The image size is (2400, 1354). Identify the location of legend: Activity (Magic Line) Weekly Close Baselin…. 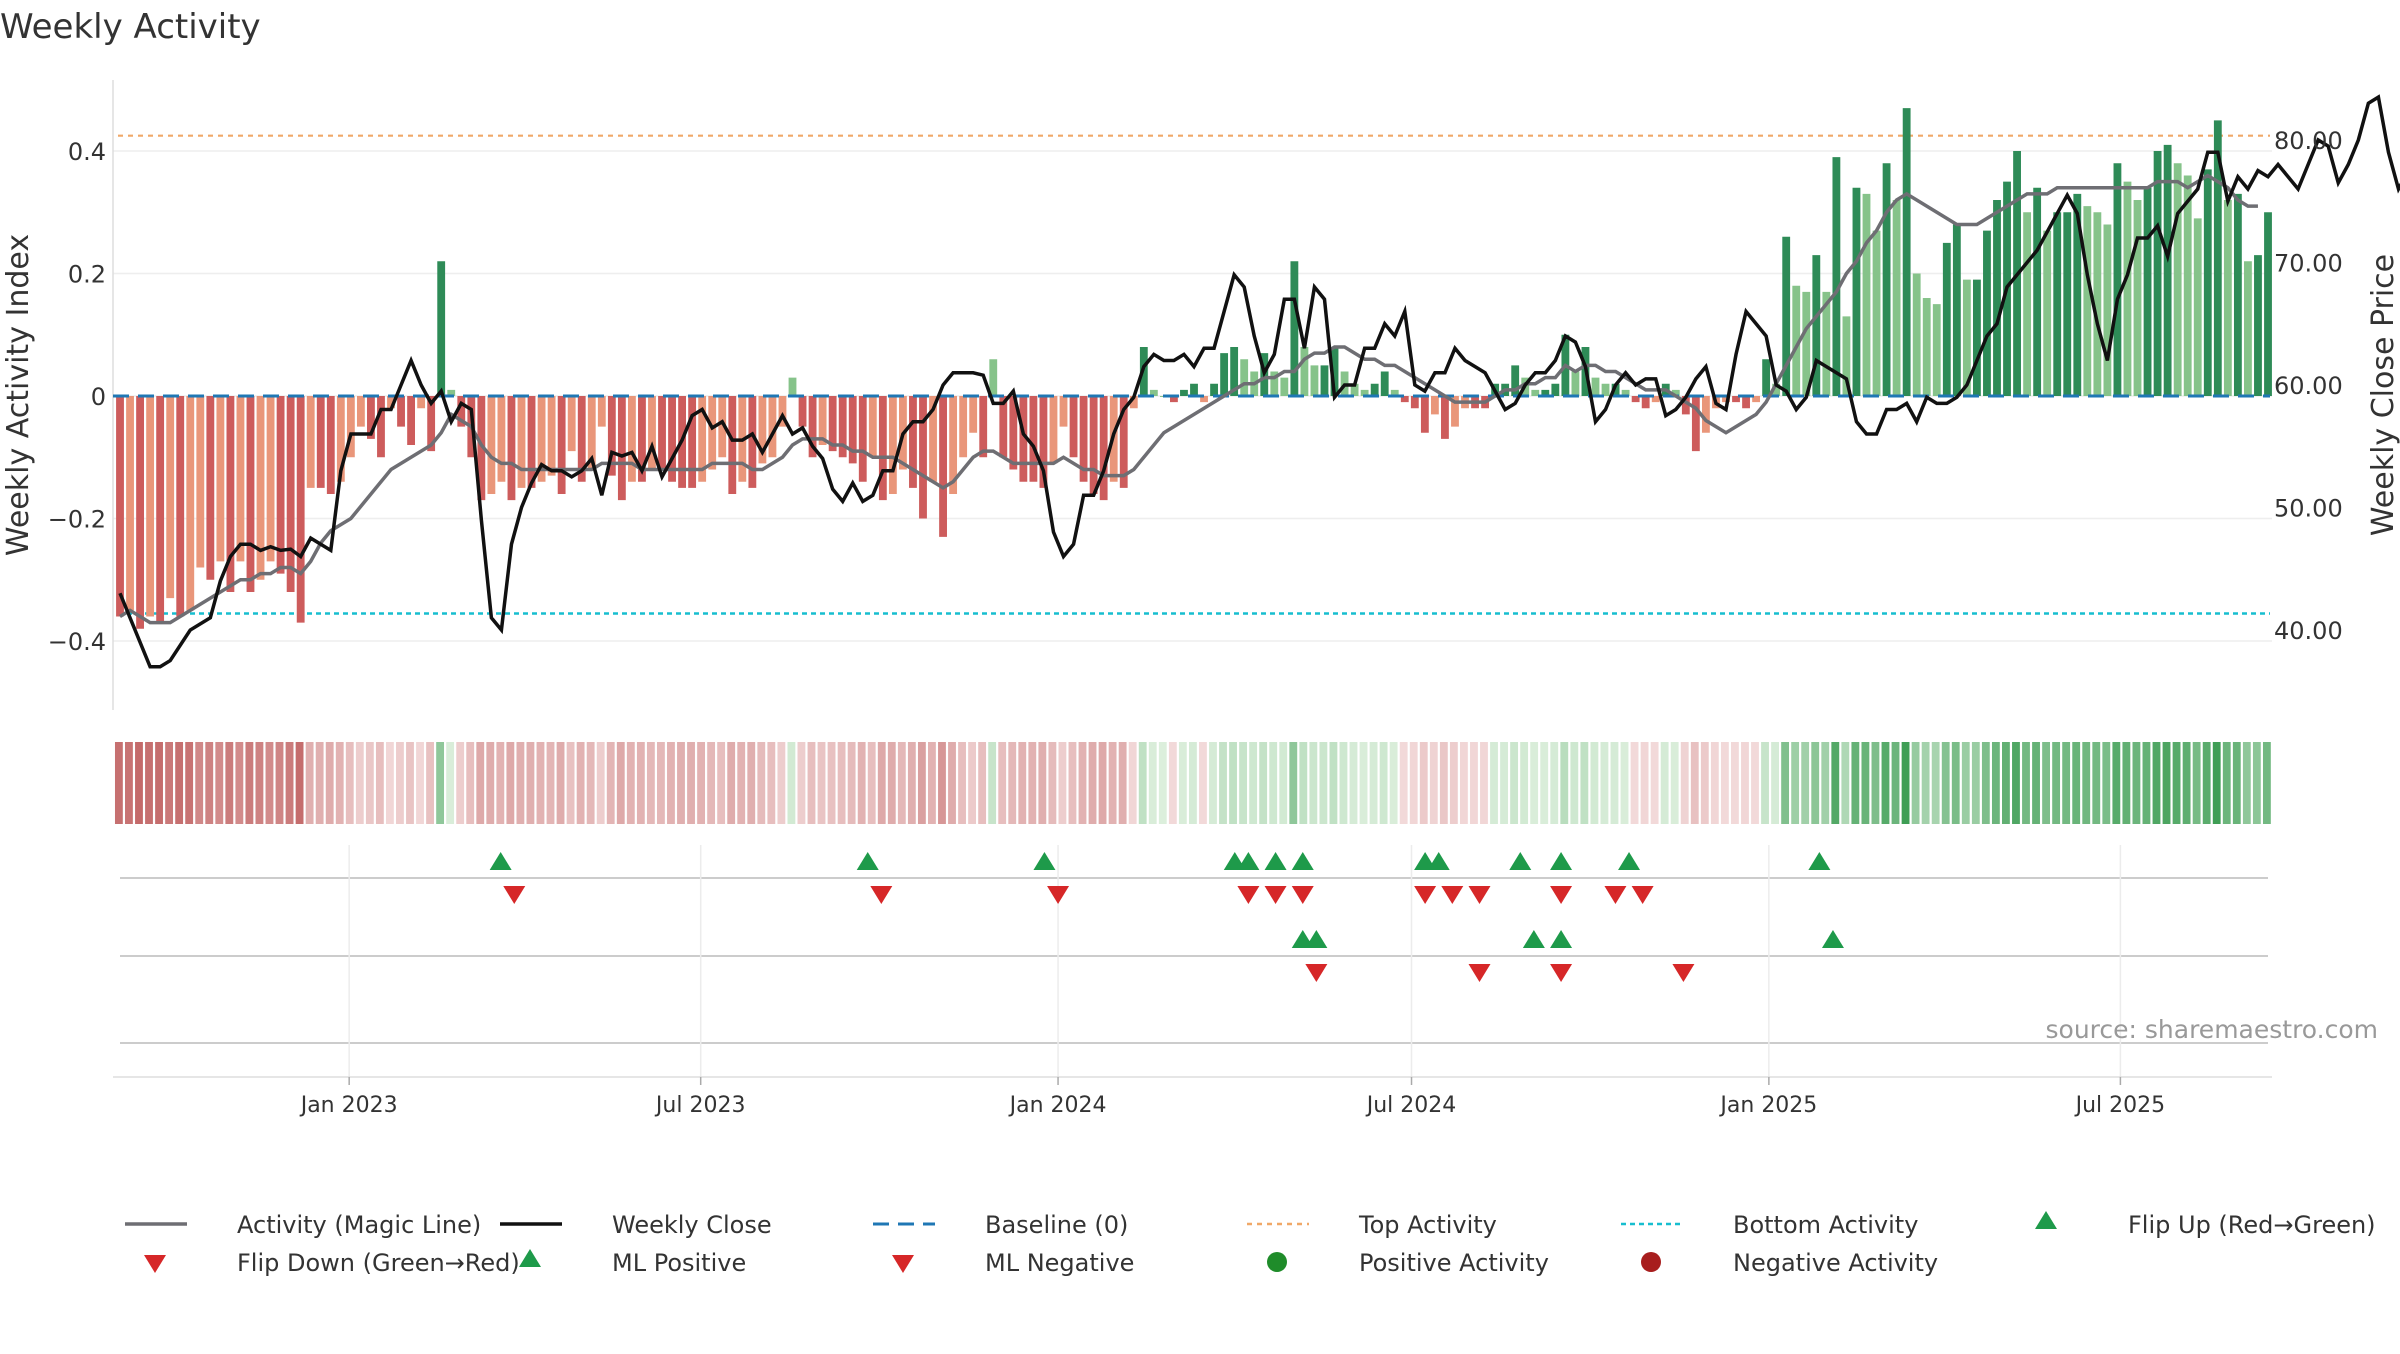
(1250, 1244).